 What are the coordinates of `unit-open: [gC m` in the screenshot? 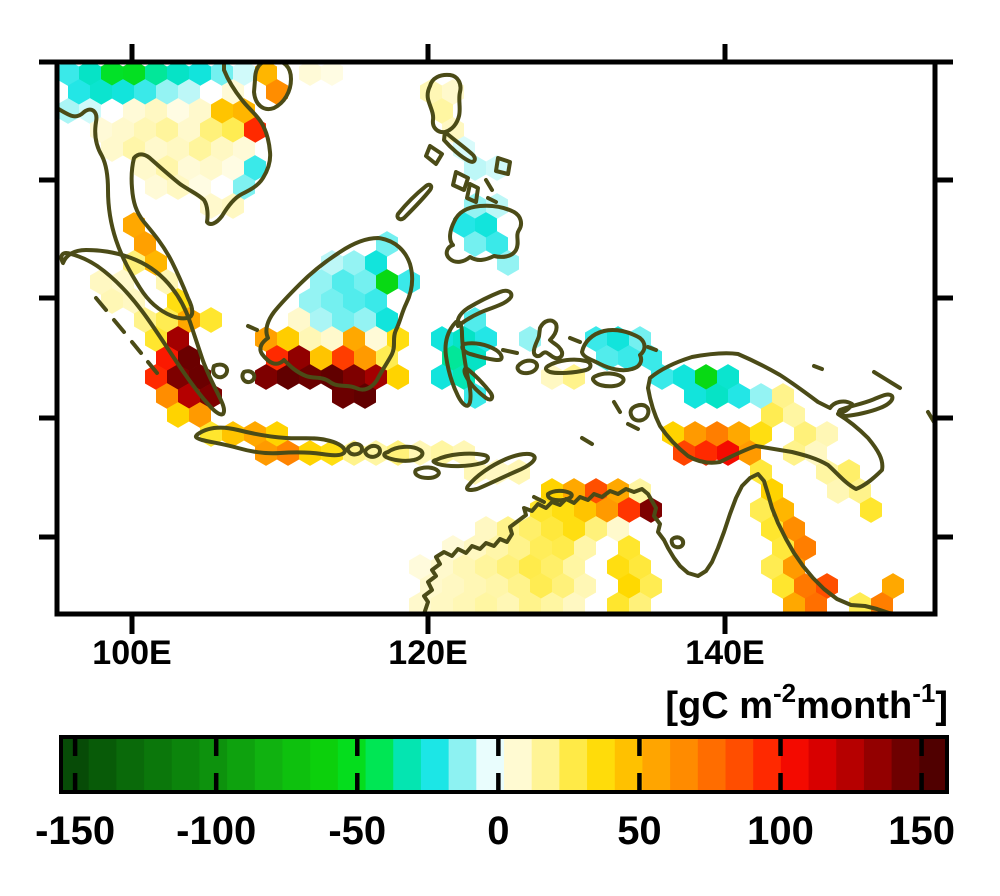 It's located at (719, 706).